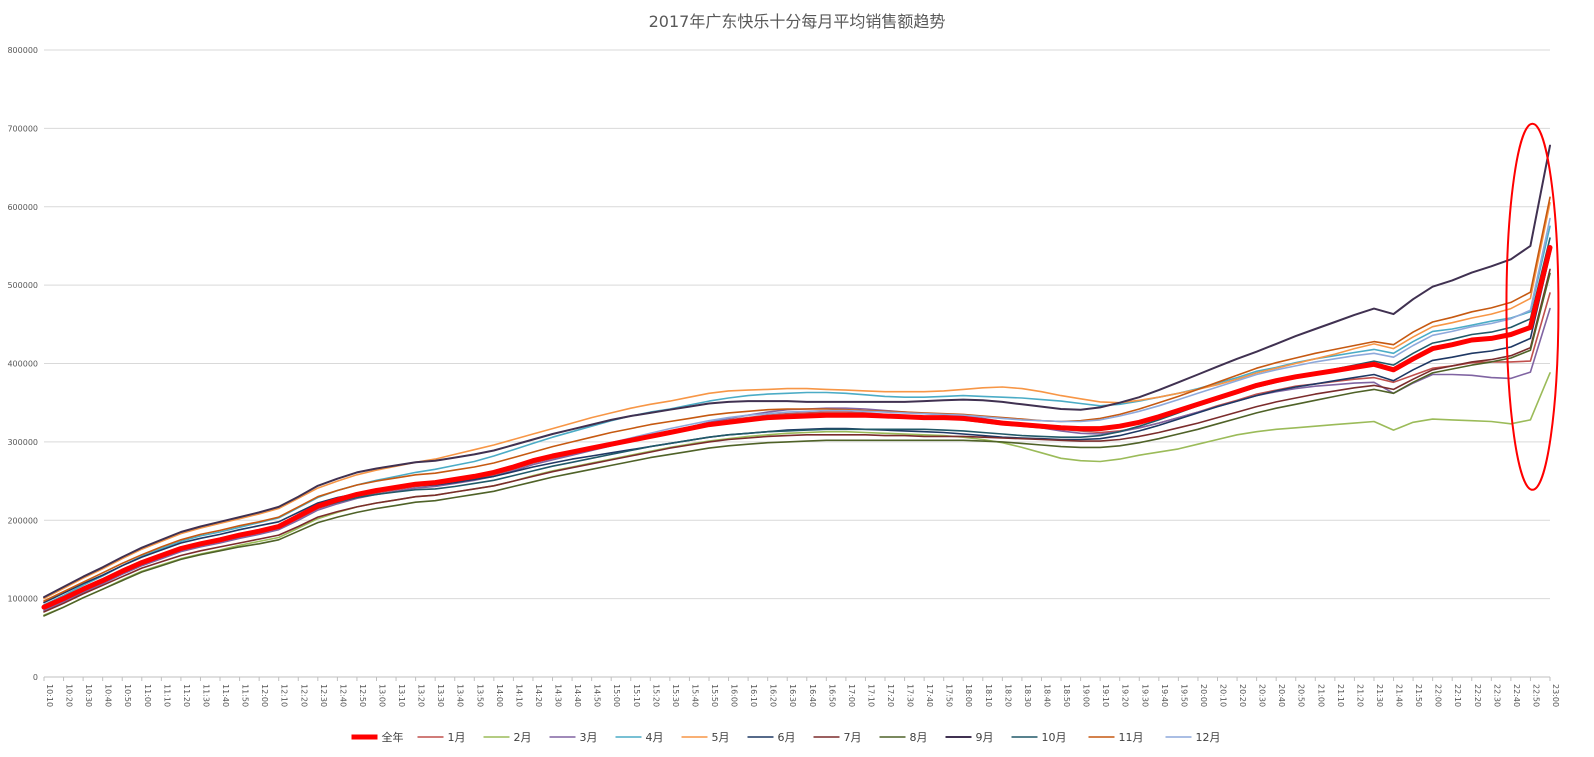 Image resolution: width=1594 pixels, height=757 pixels. What do you see at coordinates (919, 737) in the screenshot?
I see `legend-label: 8月` at bounding box center [919, 737].